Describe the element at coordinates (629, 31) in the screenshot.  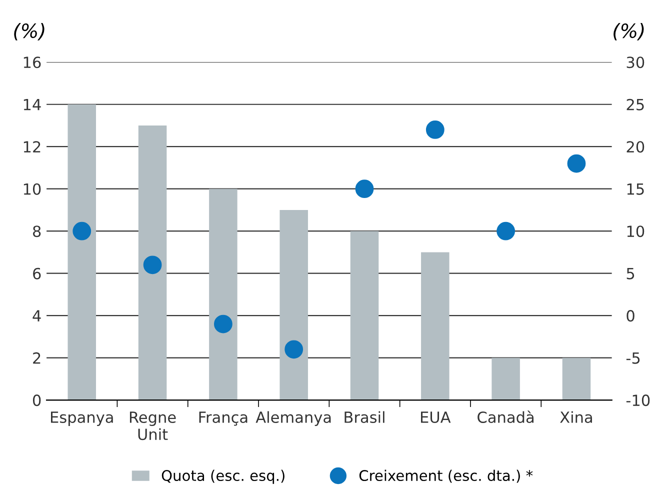
I see `y2-axis-title: (%)` at that location.